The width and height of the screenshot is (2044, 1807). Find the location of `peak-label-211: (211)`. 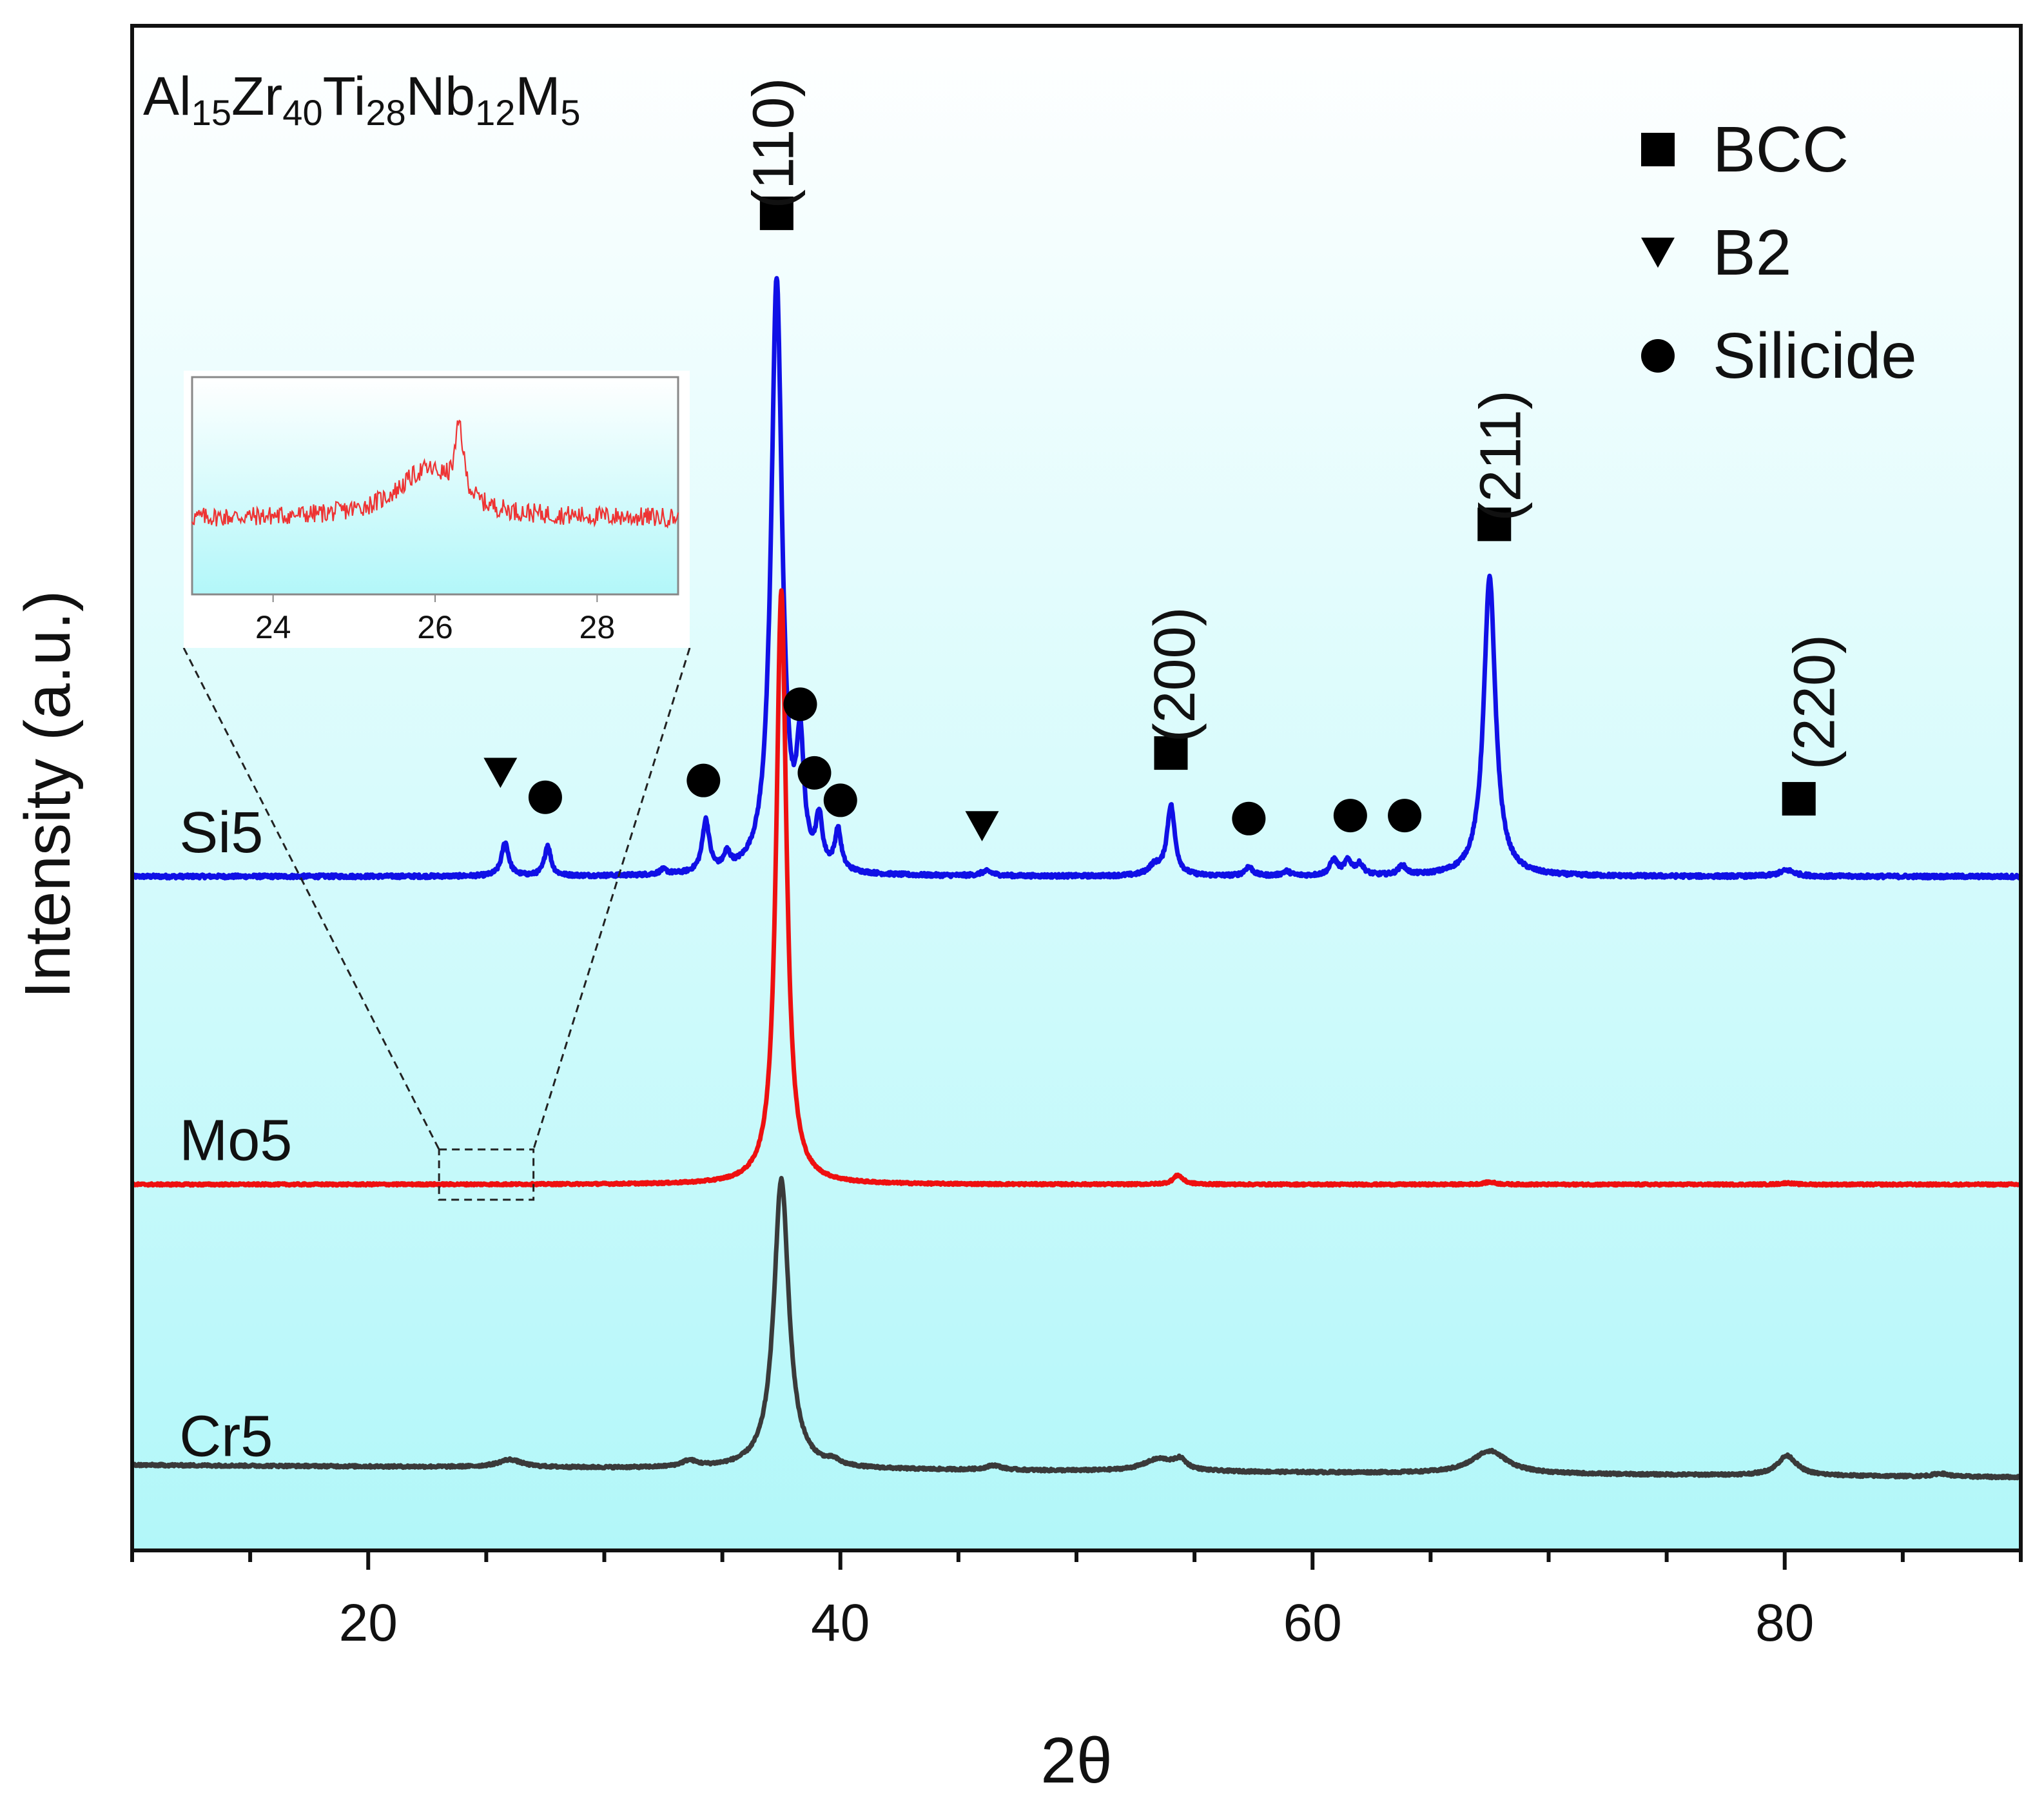

peak-label-211: (211) is located at coordinates (1501, 455).